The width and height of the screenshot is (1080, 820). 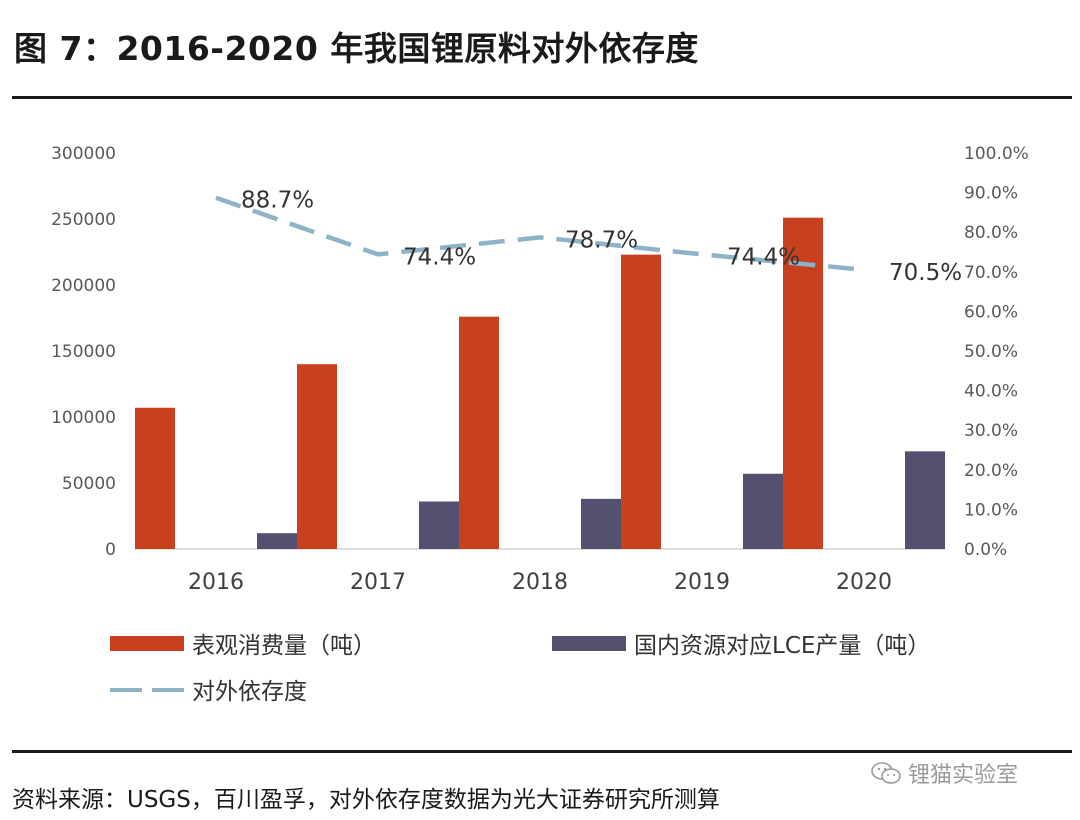 I want to click on right-tick-label: 90.0%, so click(x=991, y=194).